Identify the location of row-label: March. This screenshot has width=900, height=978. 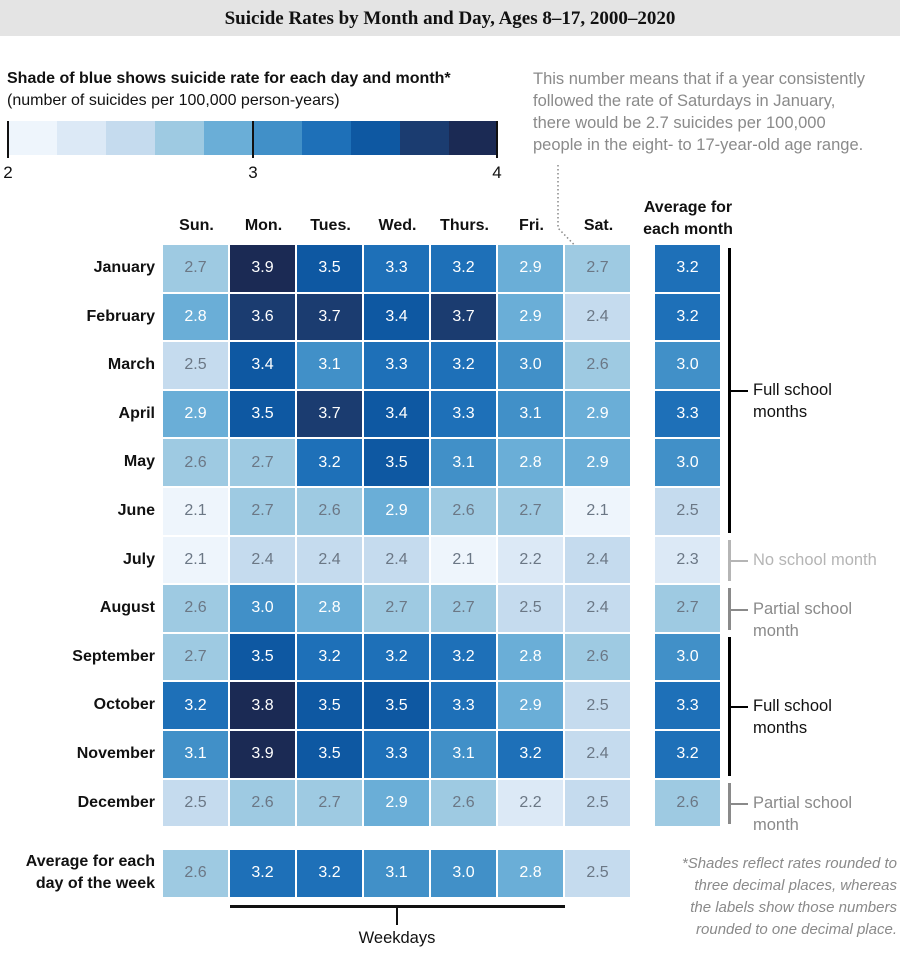
(131, 365).